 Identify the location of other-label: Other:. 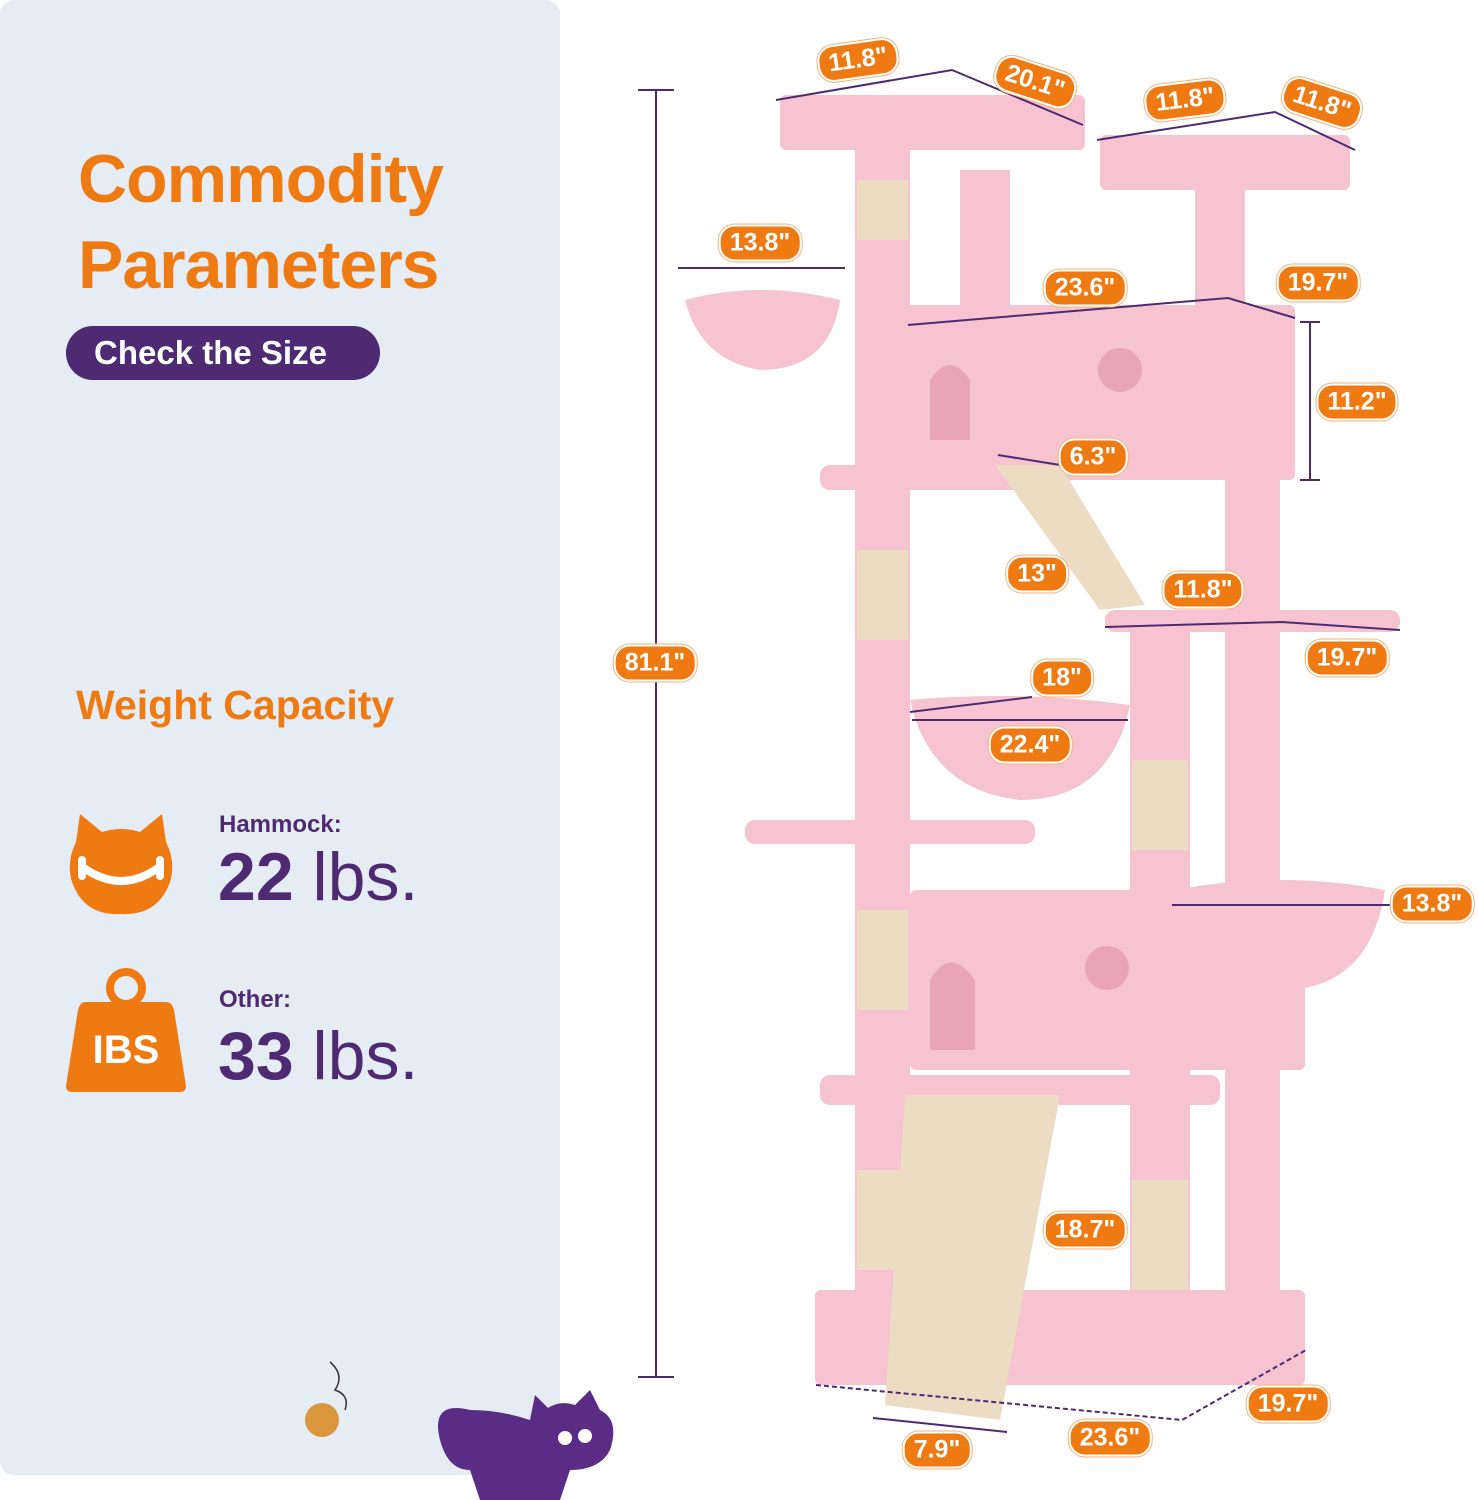
(255, 999).